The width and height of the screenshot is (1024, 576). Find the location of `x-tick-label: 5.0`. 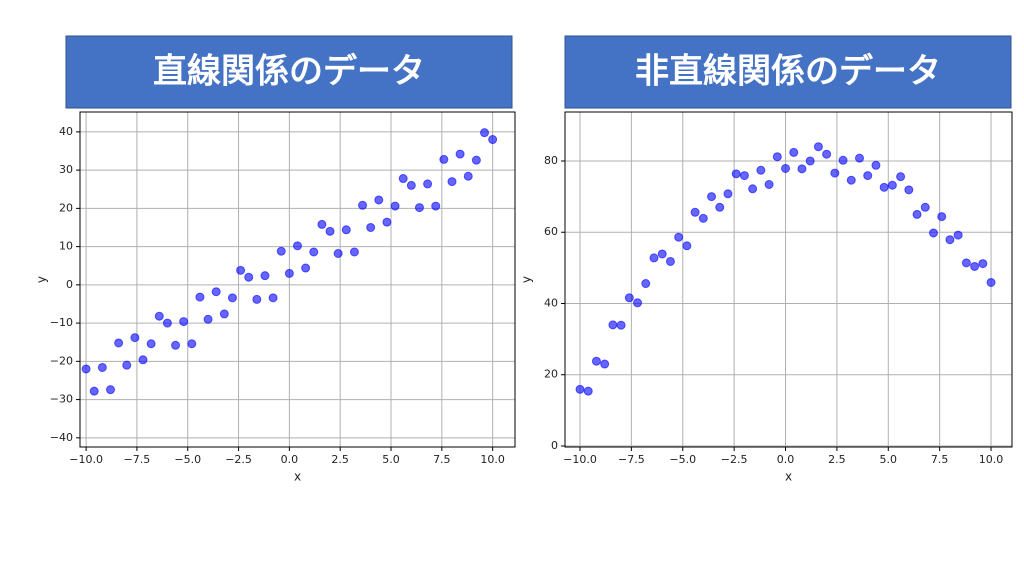

x-tick-label: 5.0 is located at coordinates (391, 459).